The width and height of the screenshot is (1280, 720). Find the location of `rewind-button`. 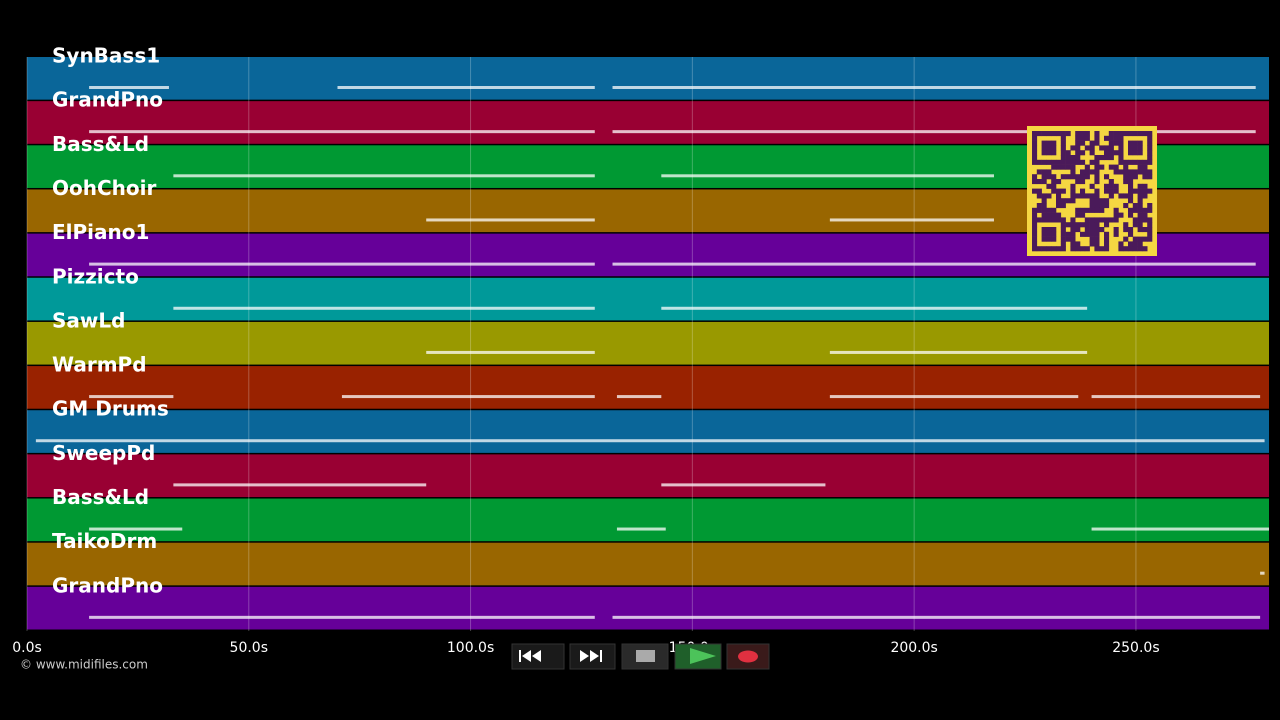

rewind-button is located at coordinates (538, 656).